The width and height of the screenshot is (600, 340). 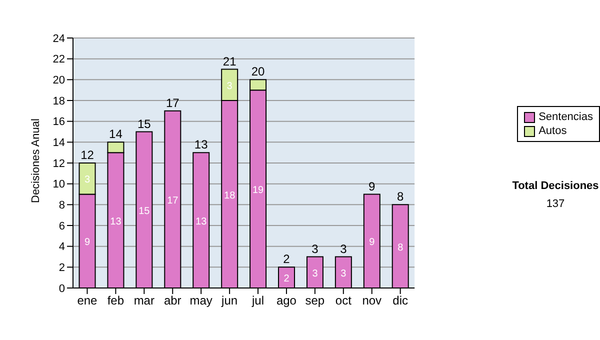 I want to click on text: Total Decisiones, so click(x=555, y=186).